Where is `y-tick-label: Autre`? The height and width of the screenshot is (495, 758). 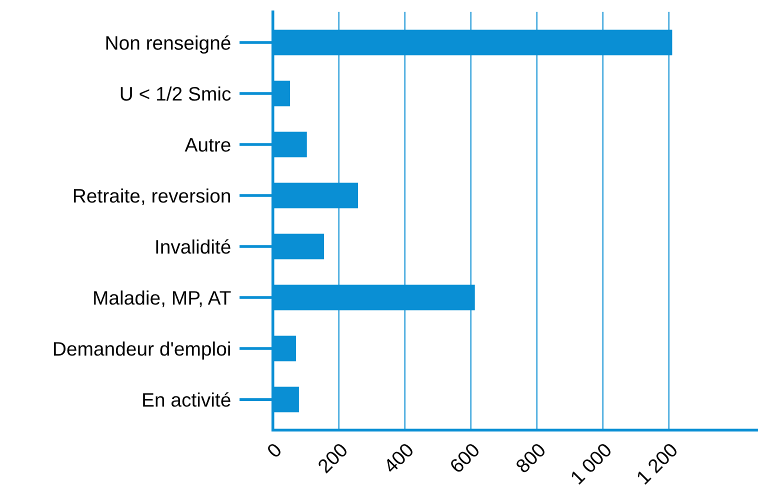 y-tick-label: Autre is located at coordinates (207, 145).